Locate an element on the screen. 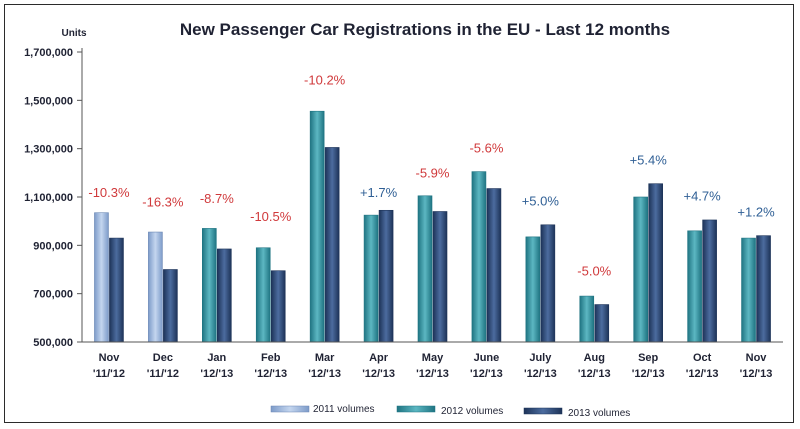 Image resolution: width=800 pixels, height=429 pixels. change-label: +1.2% is located at coordinates (756, 211).